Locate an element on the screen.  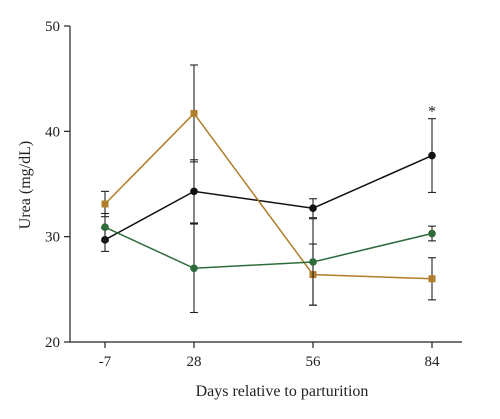
y-tick-label: 30 is located at coordinates (52, 238).